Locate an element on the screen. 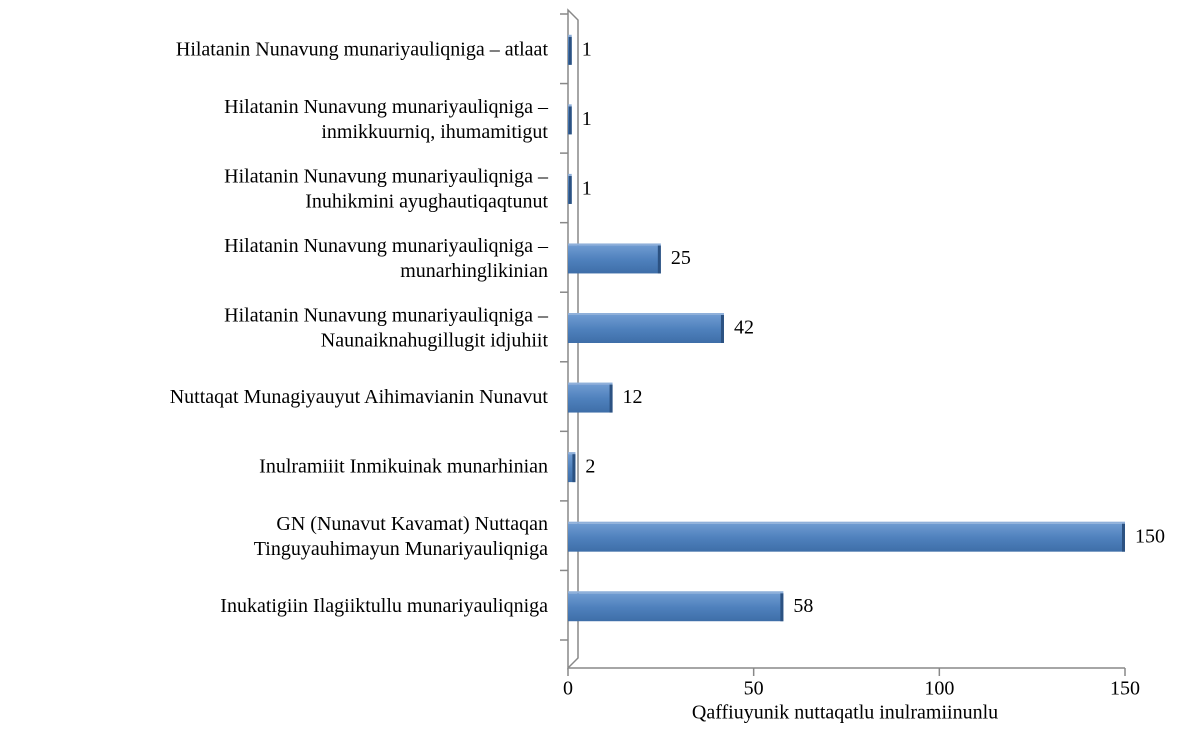 The height and width of the screenshot is (729, 1192). value-label: 58 is located at coordinates (803, 606).